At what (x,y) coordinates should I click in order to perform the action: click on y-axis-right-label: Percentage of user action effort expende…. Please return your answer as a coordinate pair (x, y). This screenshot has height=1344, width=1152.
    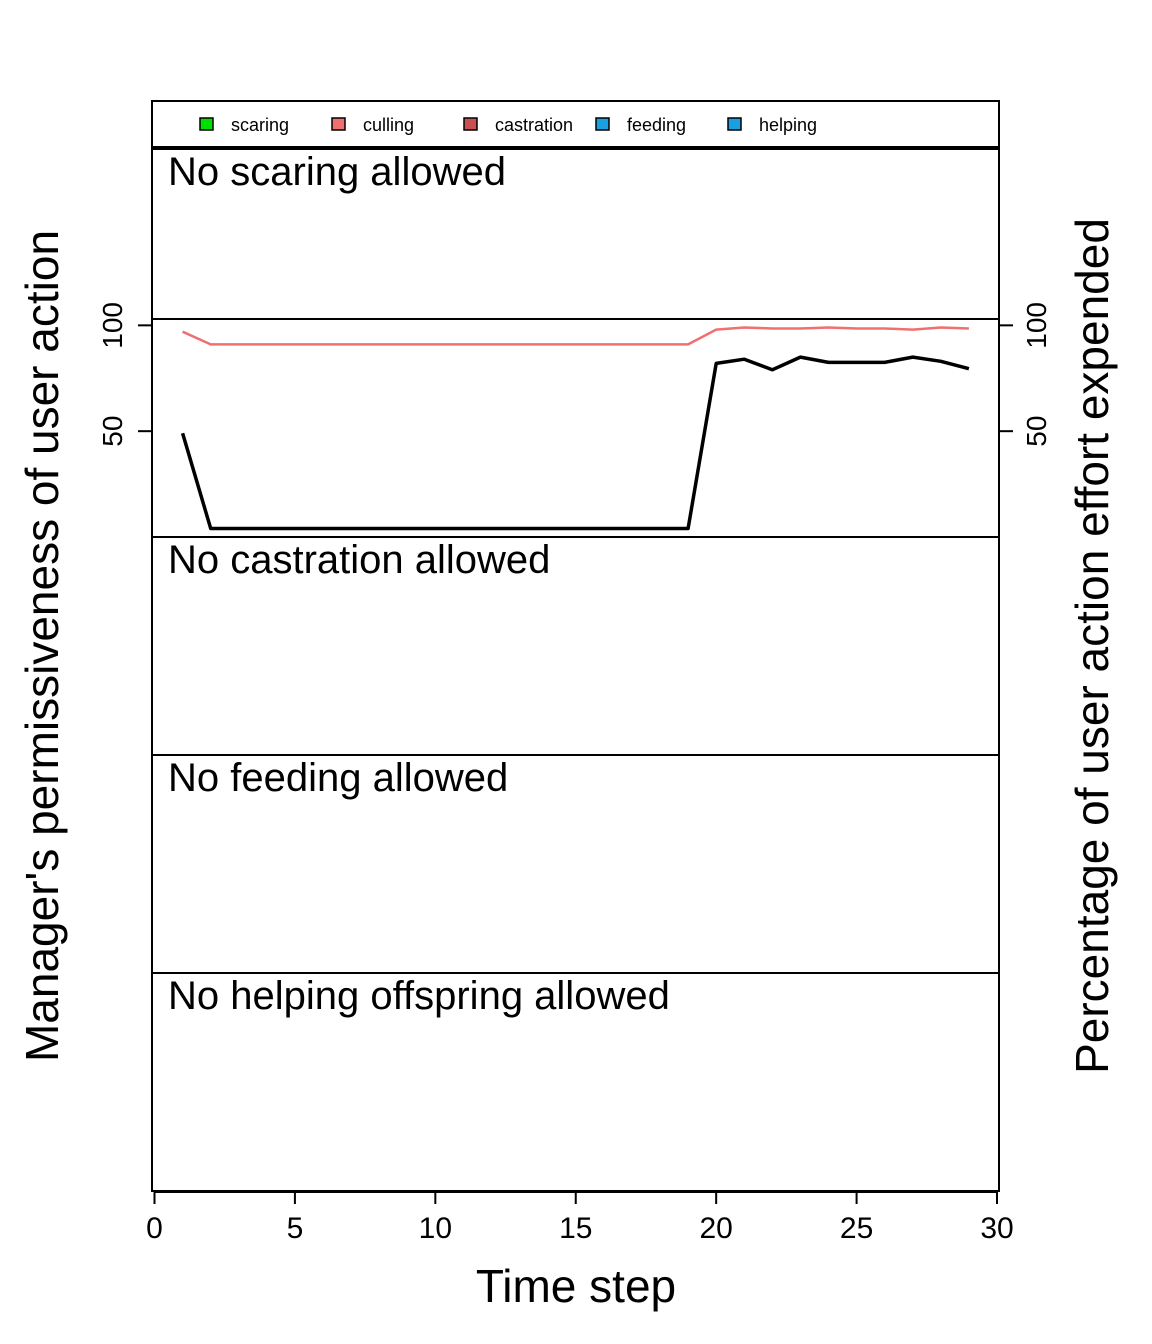
    Looking at the image, I should click on (1092, 646).